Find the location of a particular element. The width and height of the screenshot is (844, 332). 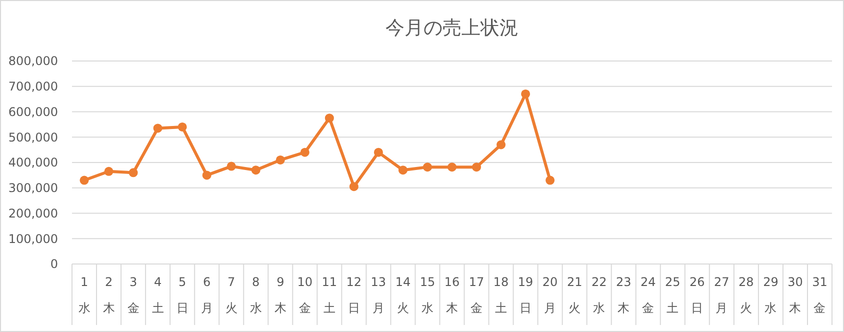

y-tick-label: 100,000 is located at coordinates (33, 239).